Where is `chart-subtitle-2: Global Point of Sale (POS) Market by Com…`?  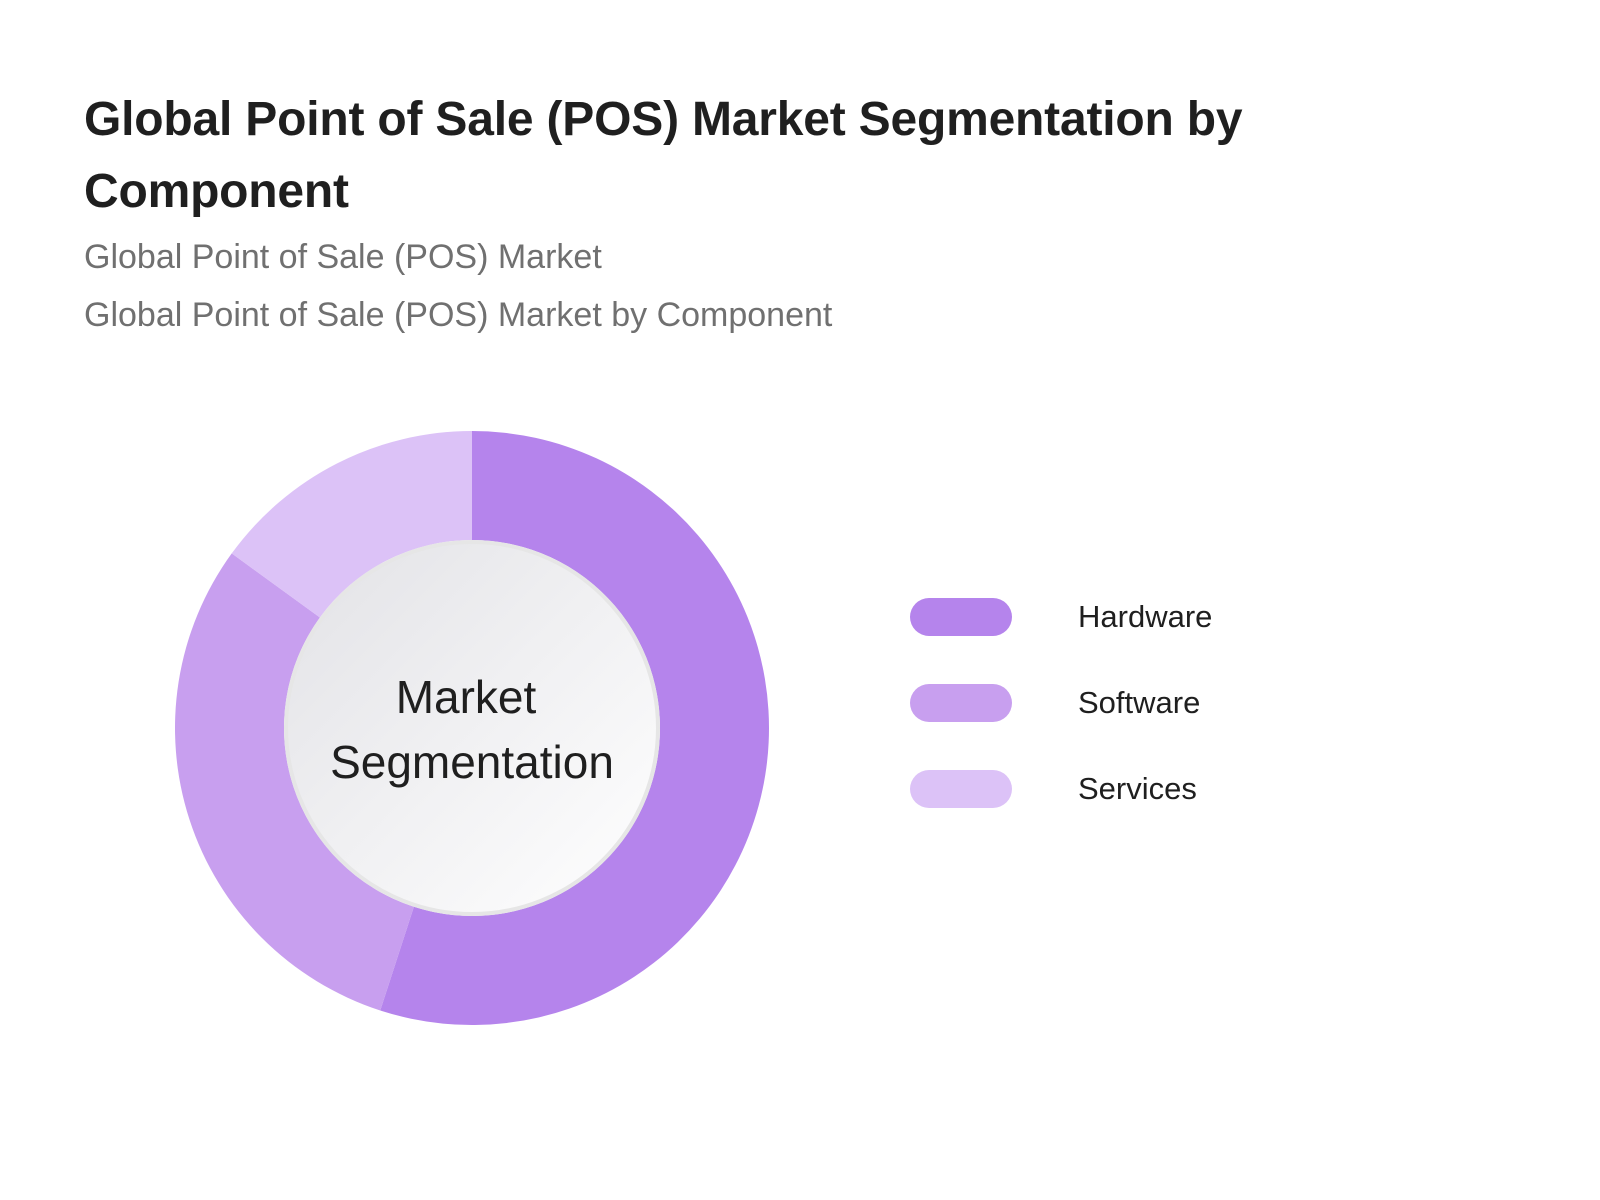
chart-subtitle-2: Global Point of Sale (POS) Market by Com… is located at coordinates (458, 315).